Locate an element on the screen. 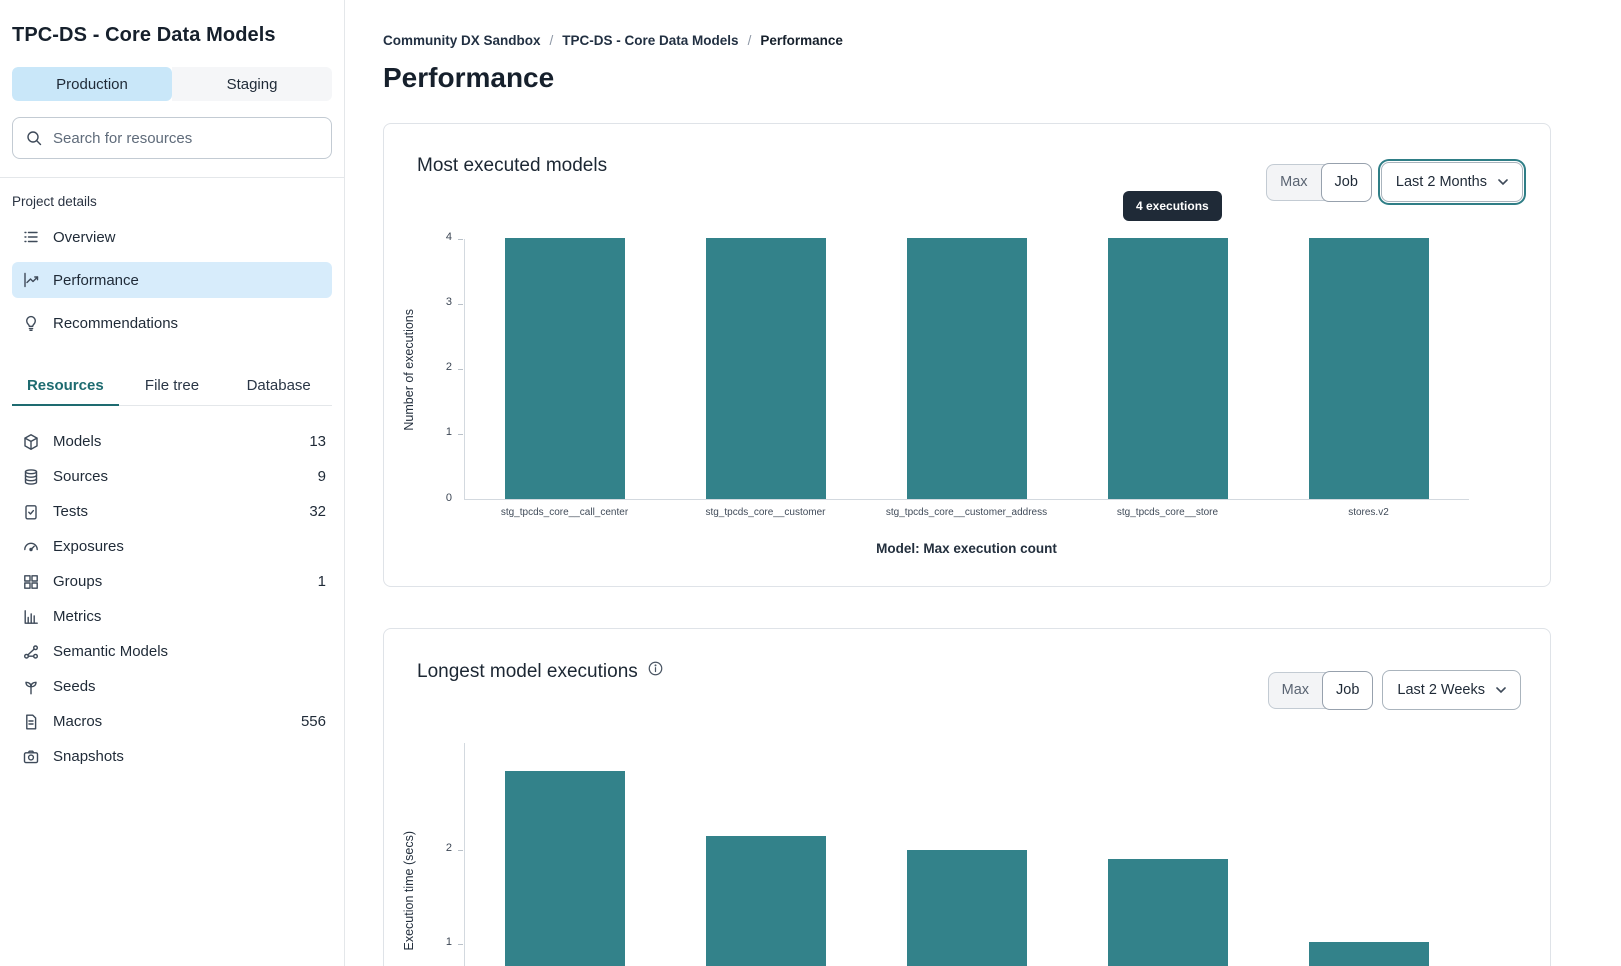  x-tick-label: stg_tpcds_core__customer_address is located at coordinates (966, 512).